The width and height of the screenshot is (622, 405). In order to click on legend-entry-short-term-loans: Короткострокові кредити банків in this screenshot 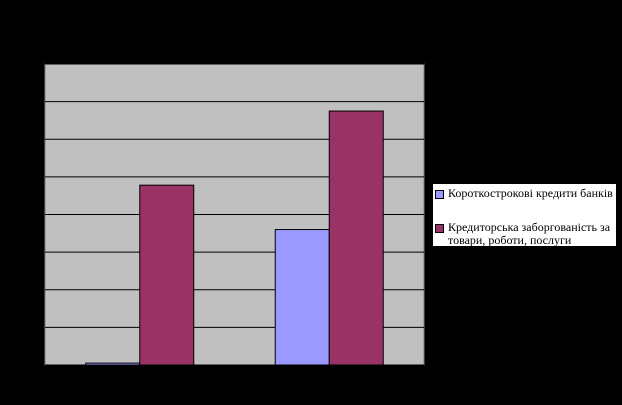, I will do `click(524, 193)`.